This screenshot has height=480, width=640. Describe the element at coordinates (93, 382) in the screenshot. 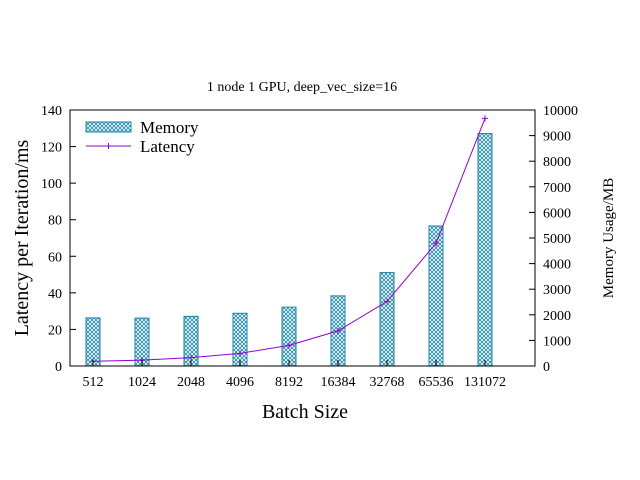

I see `x-tick-label: 512` at that location.